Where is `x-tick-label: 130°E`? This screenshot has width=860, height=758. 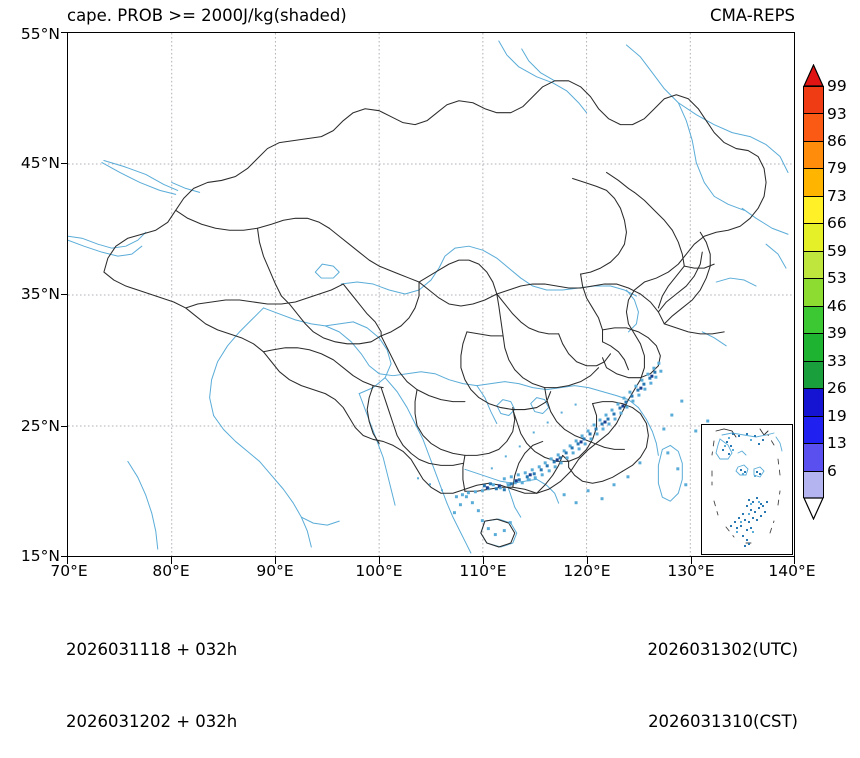 x-tick-label: 130°E is located at coordinates (691, 571).